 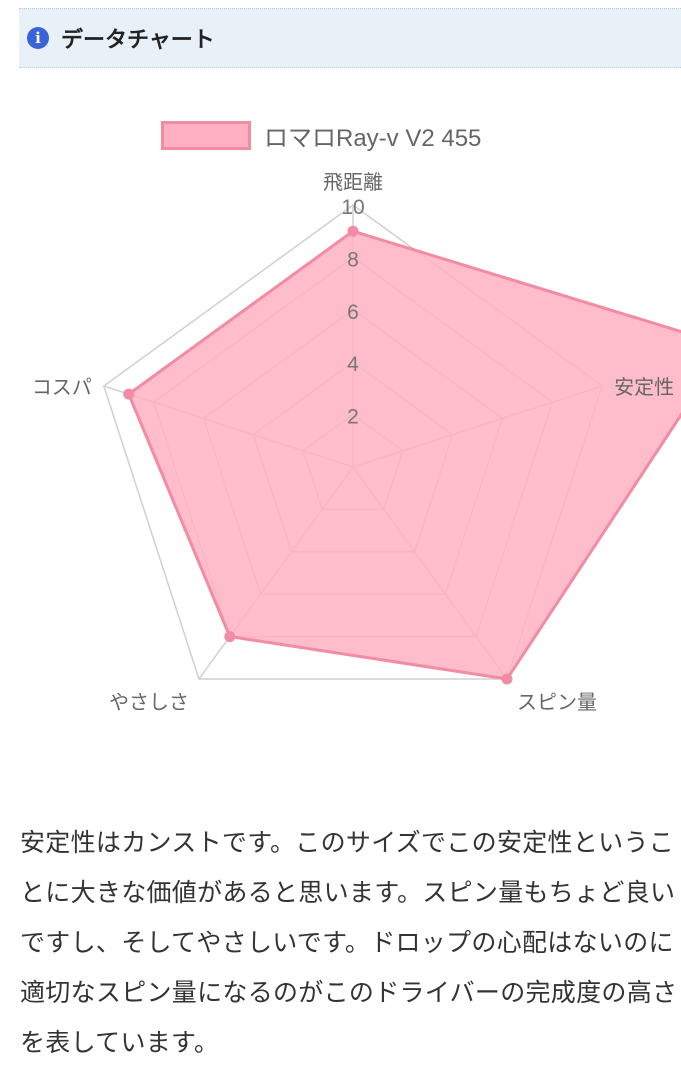 I want to click on section-header: i データチャート, so click(x=350, y=38).